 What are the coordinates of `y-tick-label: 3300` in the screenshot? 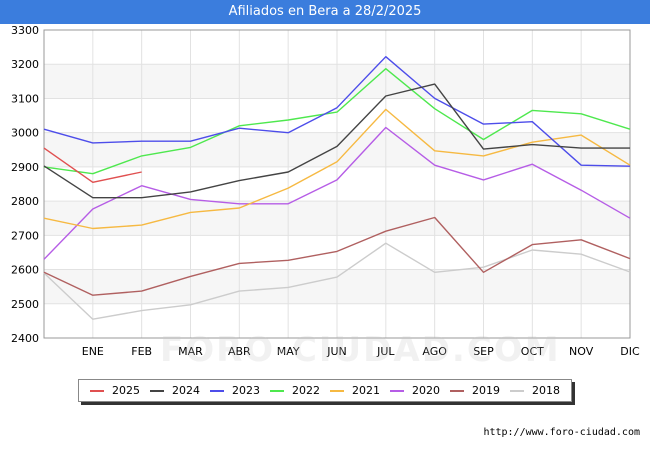 It's located at (25, 30).